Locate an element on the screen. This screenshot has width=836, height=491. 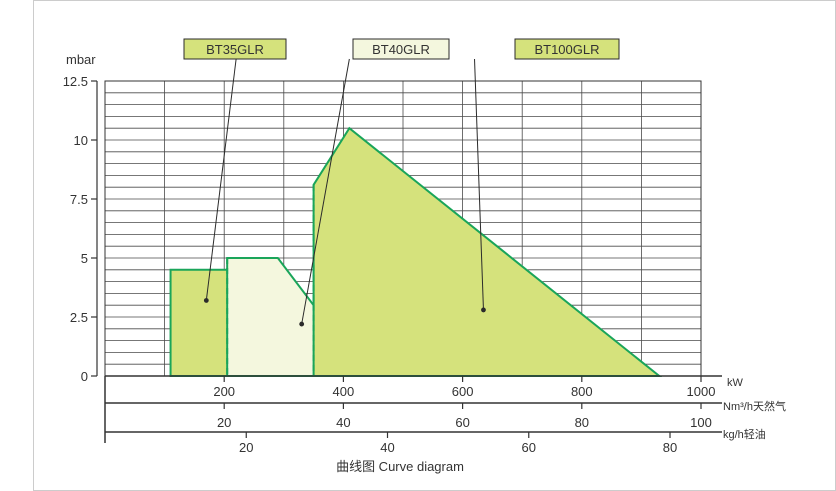
leader-line-bt100glr is located at coordinates (479, 184).